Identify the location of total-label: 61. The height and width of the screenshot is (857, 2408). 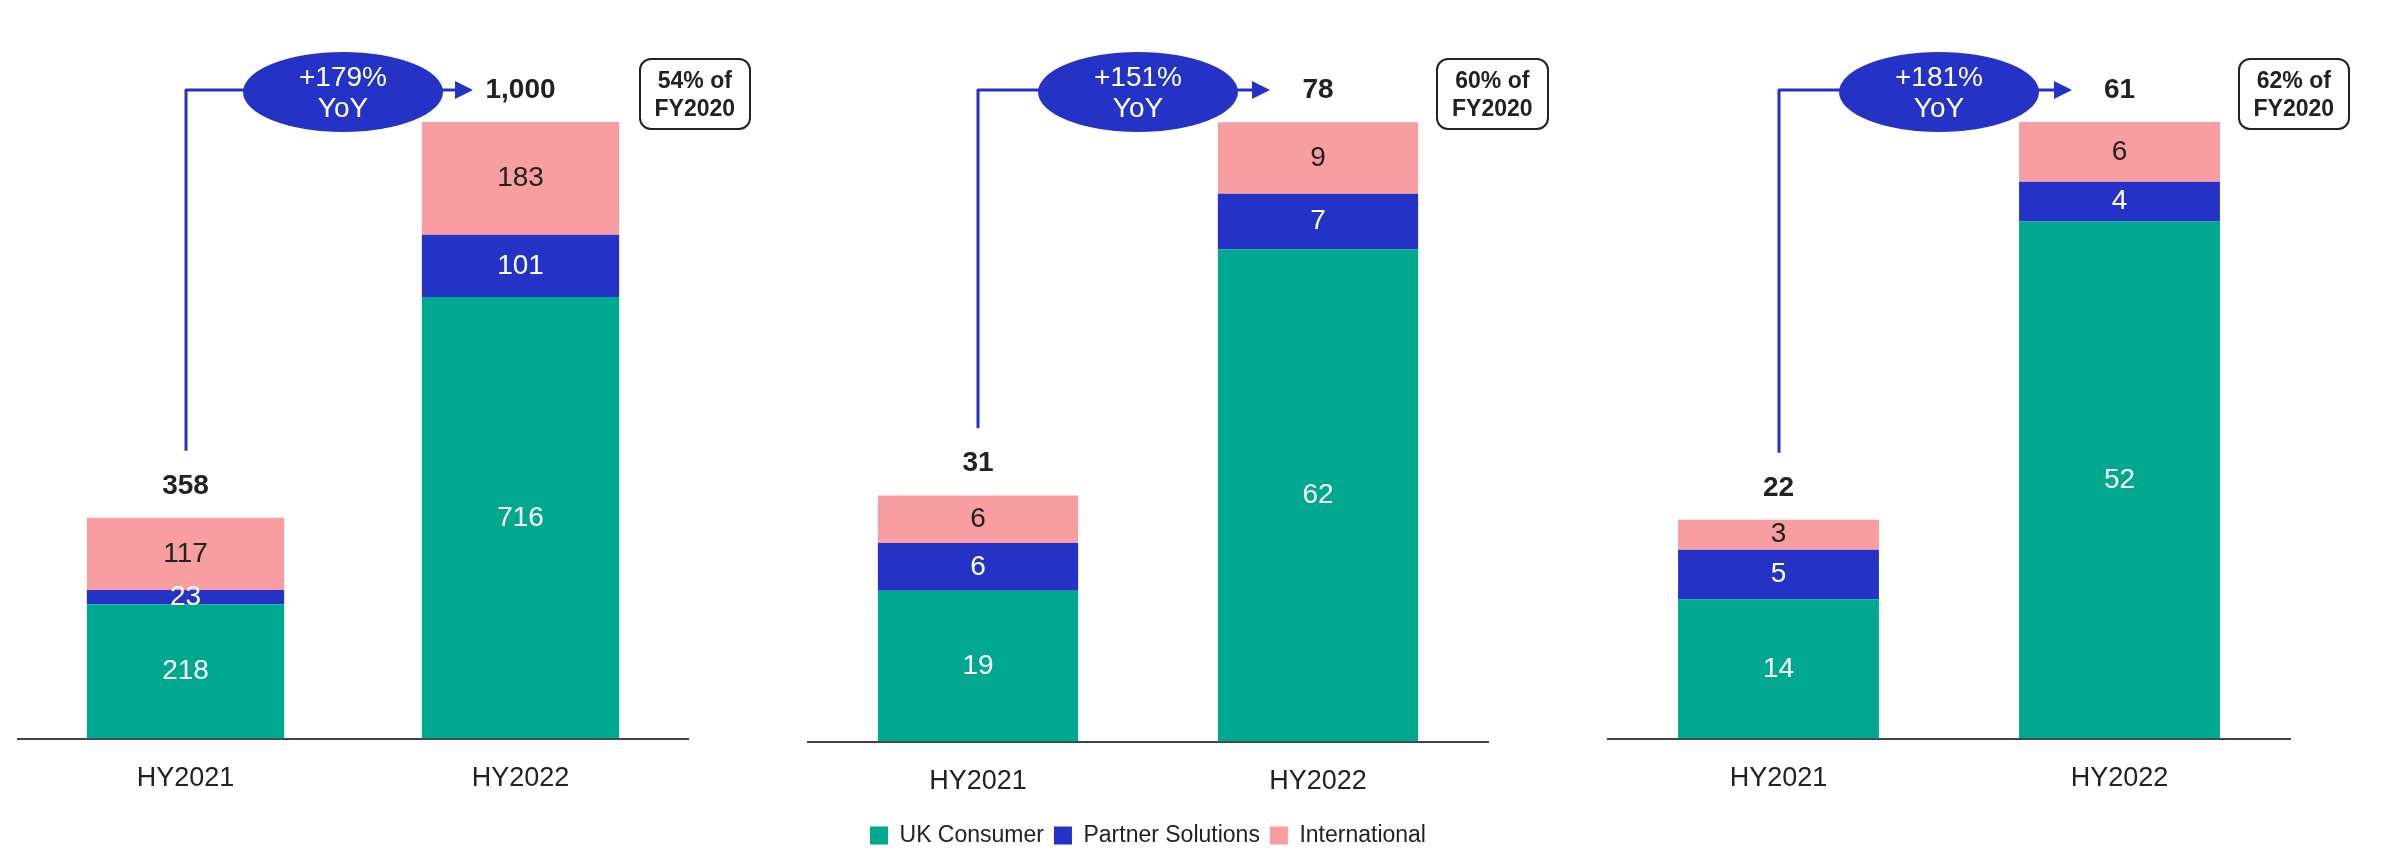
(2119, 88).